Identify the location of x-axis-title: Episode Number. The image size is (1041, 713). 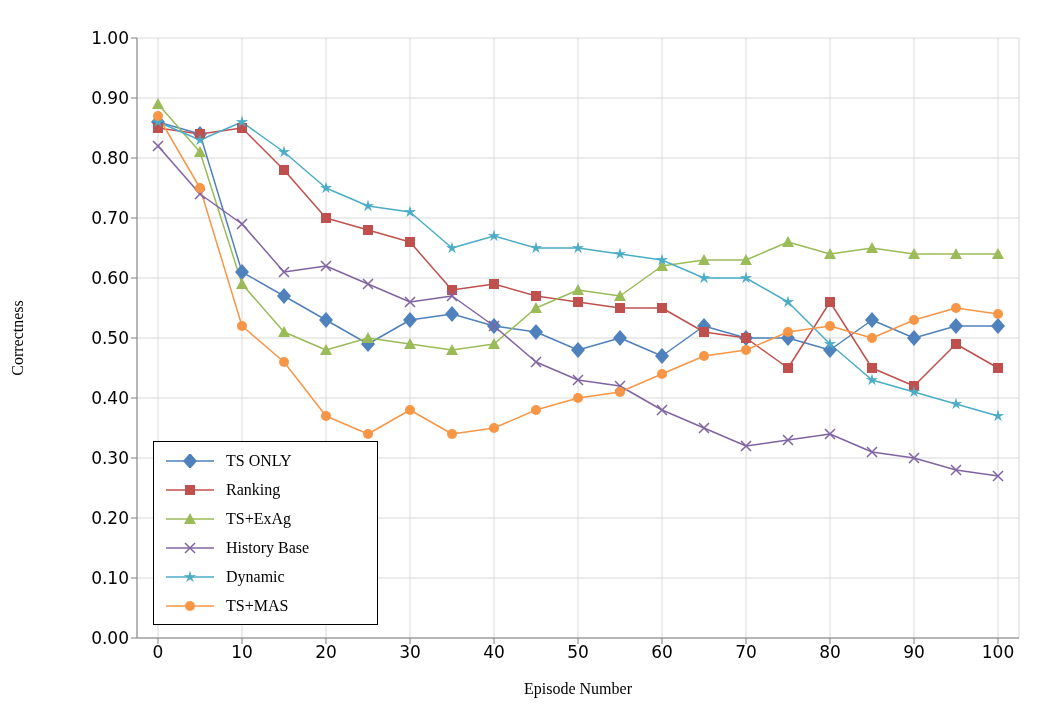
(578, 689).